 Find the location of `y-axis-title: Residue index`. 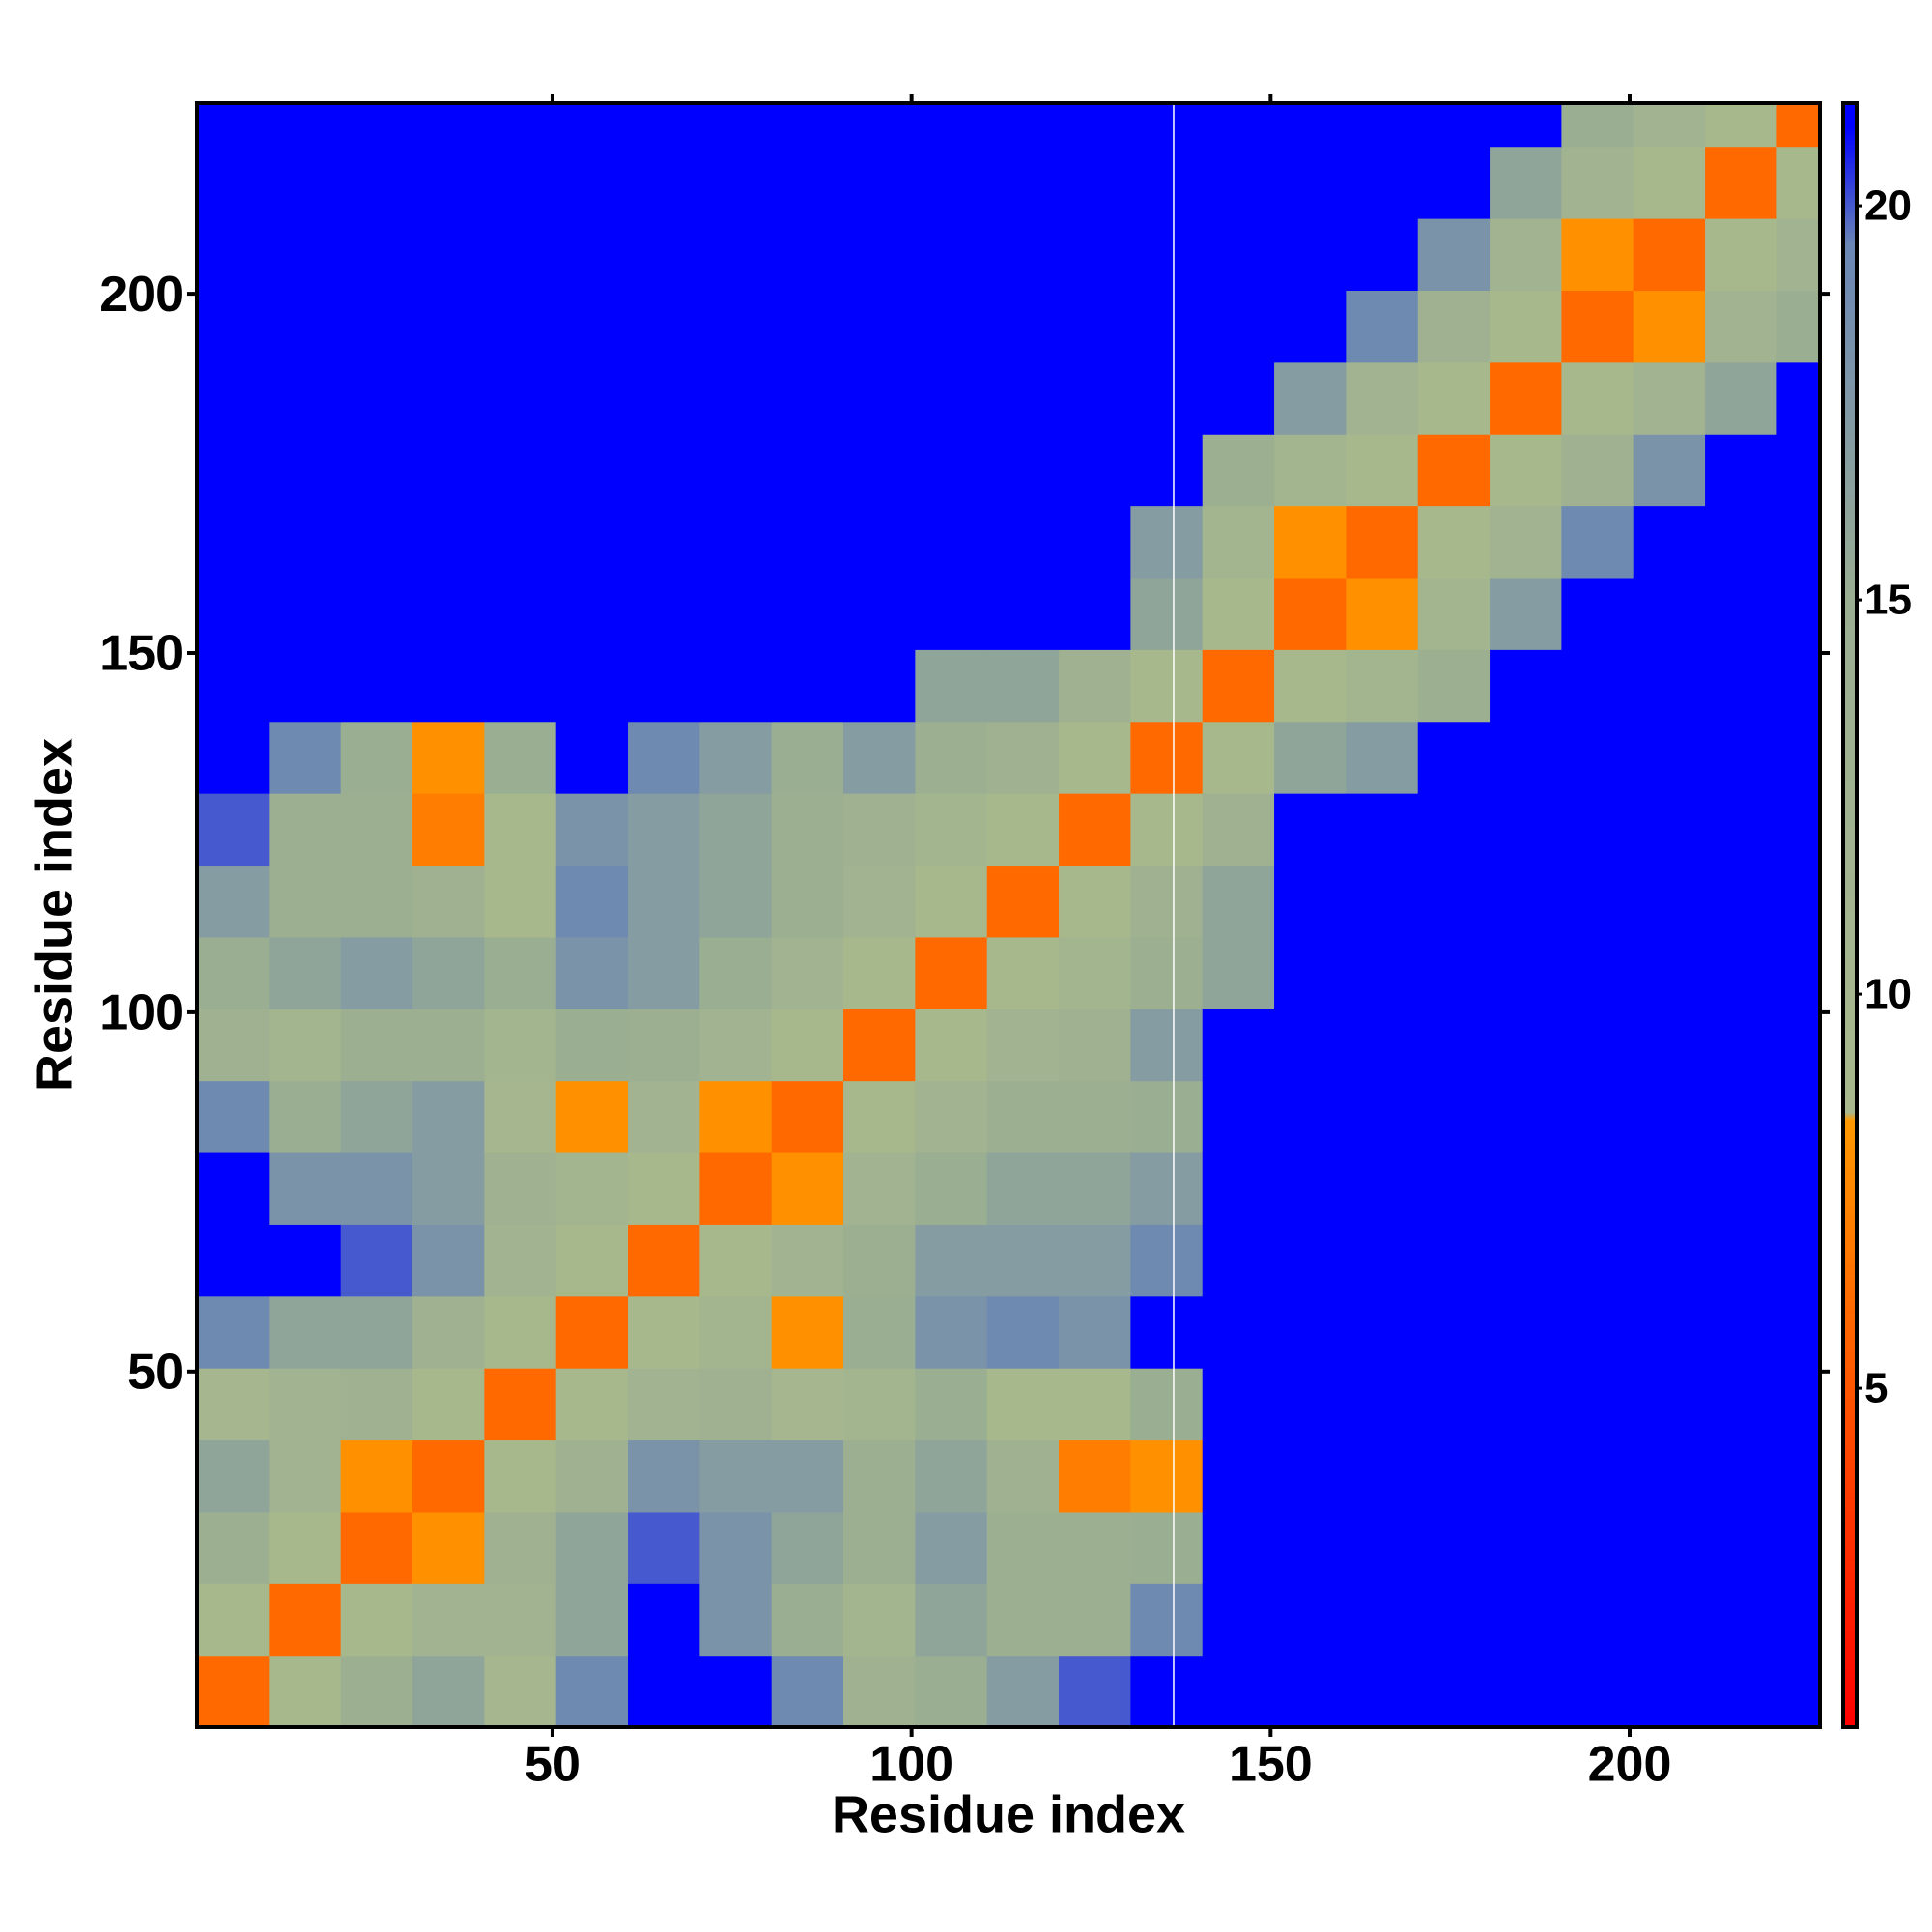

y-axis-title: Residue index is located at coordinates (54, 915).